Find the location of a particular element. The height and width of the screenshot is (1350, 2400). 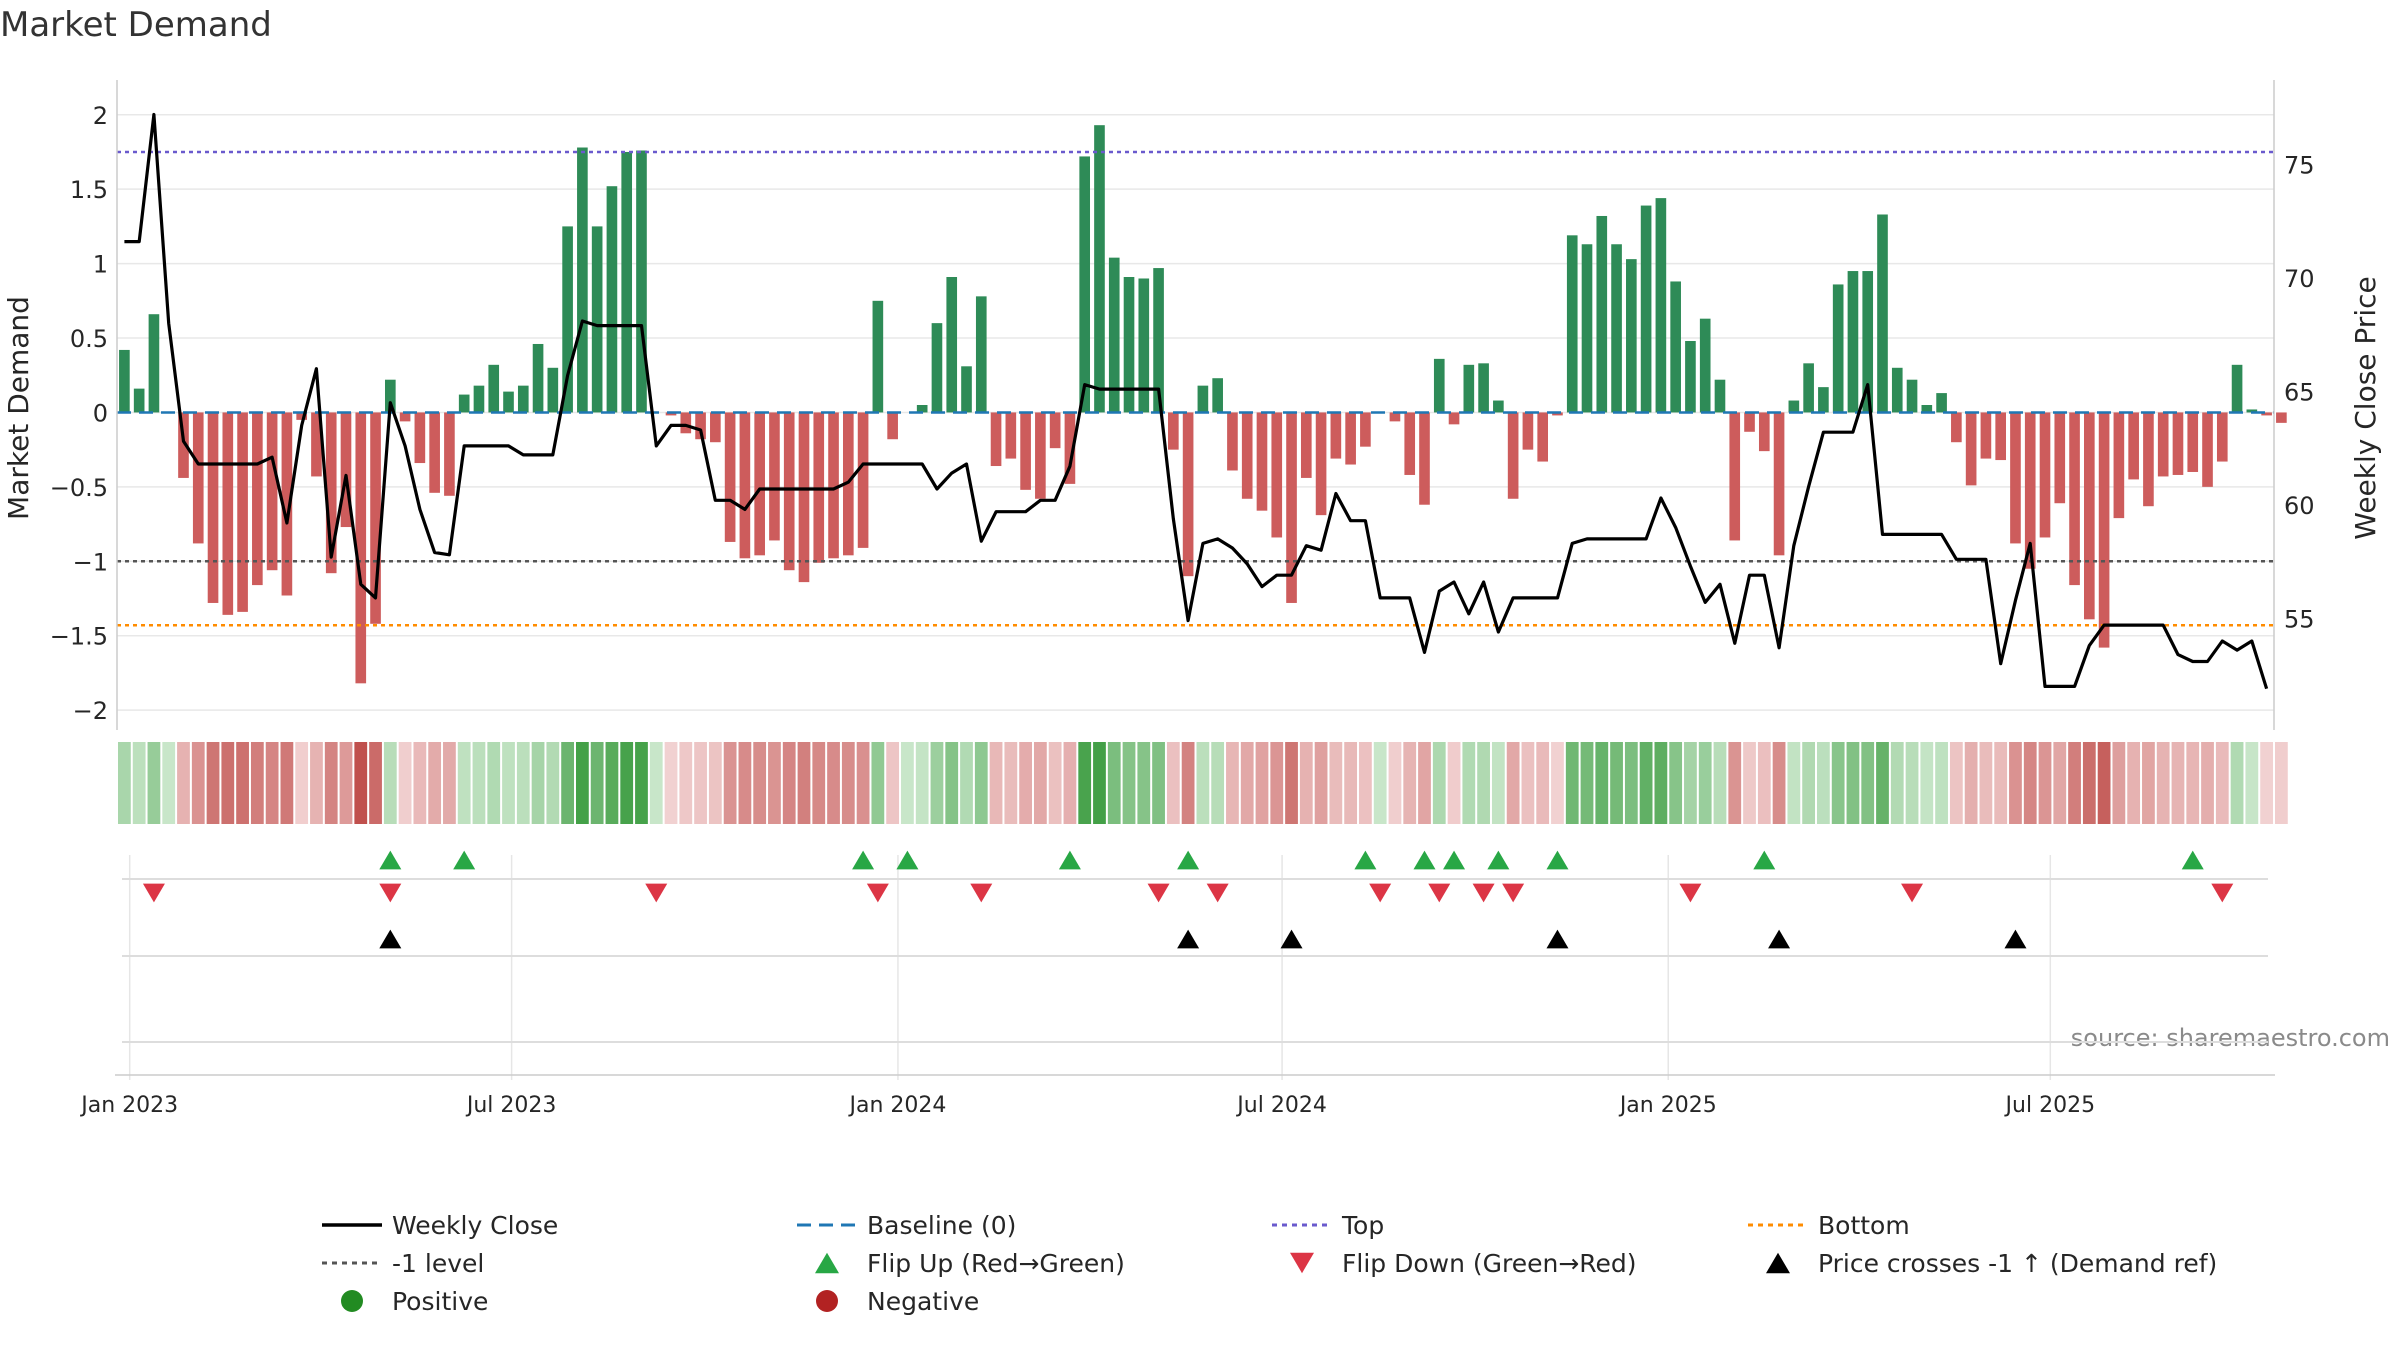

right-axis-label: Weekly Close Price is located at coordinates (2365, 407).